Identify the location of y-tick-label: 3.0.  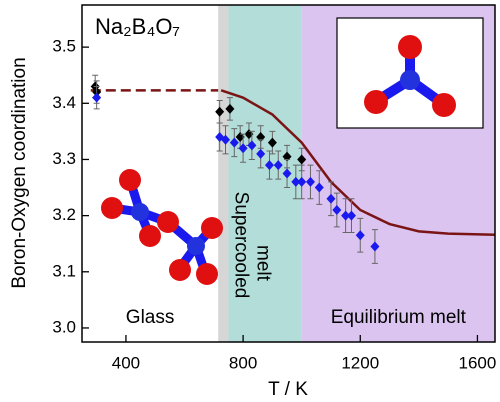
(64, 326).